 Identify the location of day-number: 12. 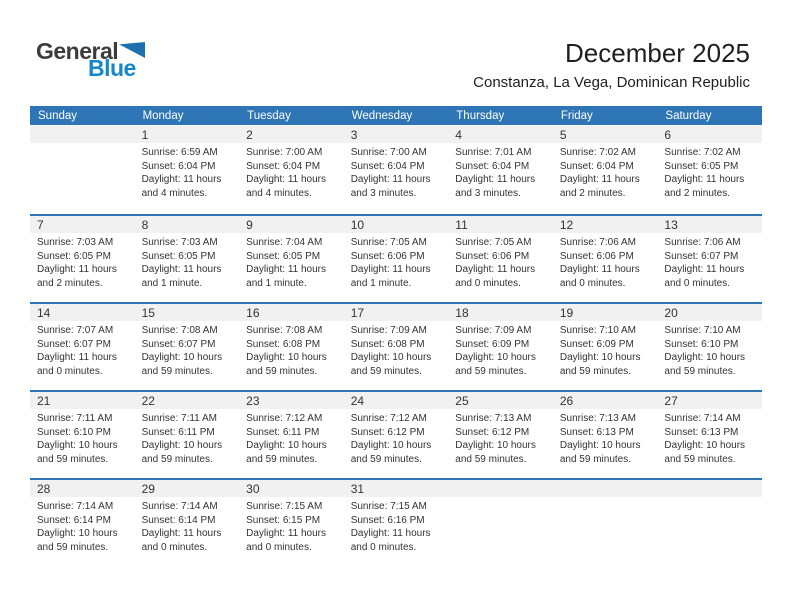
(566, 224).